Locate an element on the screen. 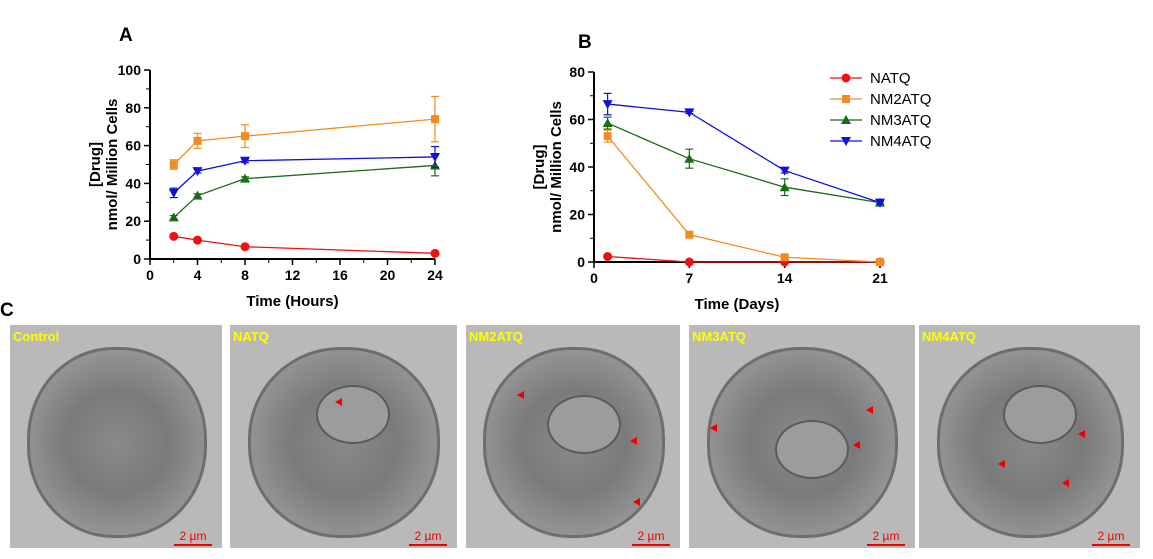  y-axis-label: nmol/ Million Cells is located at coordinates (112, 165).